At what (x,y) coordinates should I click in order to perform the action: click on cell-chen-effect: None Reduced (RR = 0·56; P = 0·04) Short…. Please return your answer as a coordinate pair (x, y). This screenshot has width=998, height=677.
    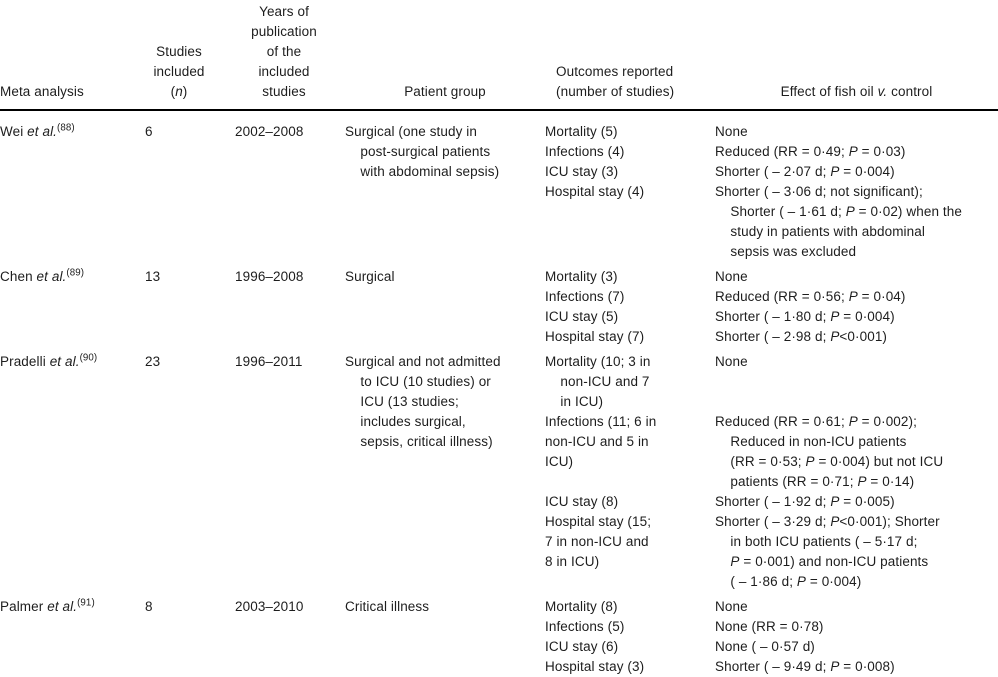
    Looking at the image, I should click on (810, 306).